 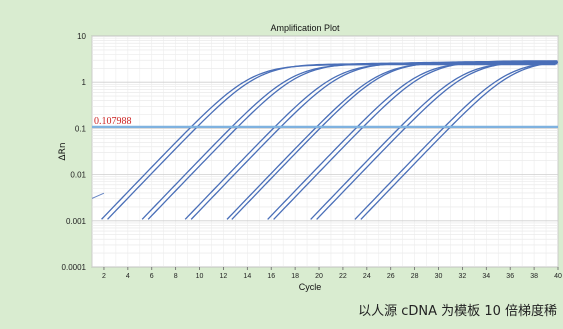 What do you see at coordinates (81, 128) in the screenshot?
I see `y-tick-label: 0.1` at bounding box center [81, 128].